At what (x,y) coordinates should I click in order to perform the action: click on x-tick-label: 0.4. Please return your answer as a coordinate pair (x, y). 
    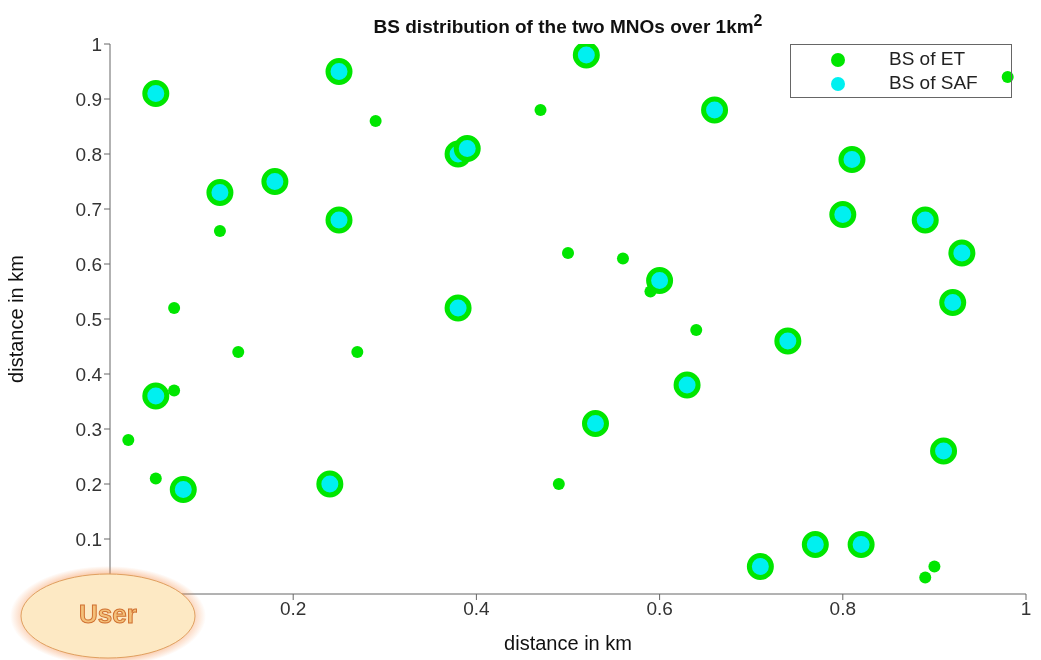
    Looking at the image, I should click on (477, 609).